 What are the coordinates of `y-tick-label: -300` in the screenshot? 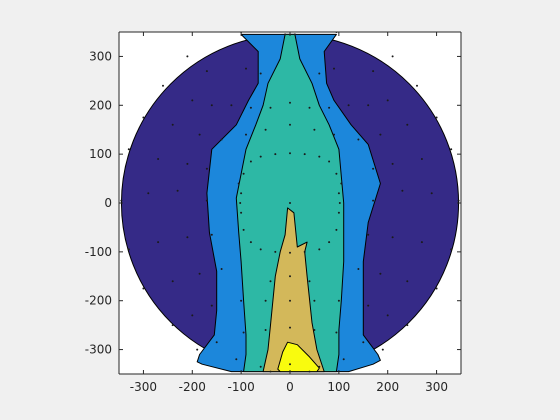 It's located at (98, 350).